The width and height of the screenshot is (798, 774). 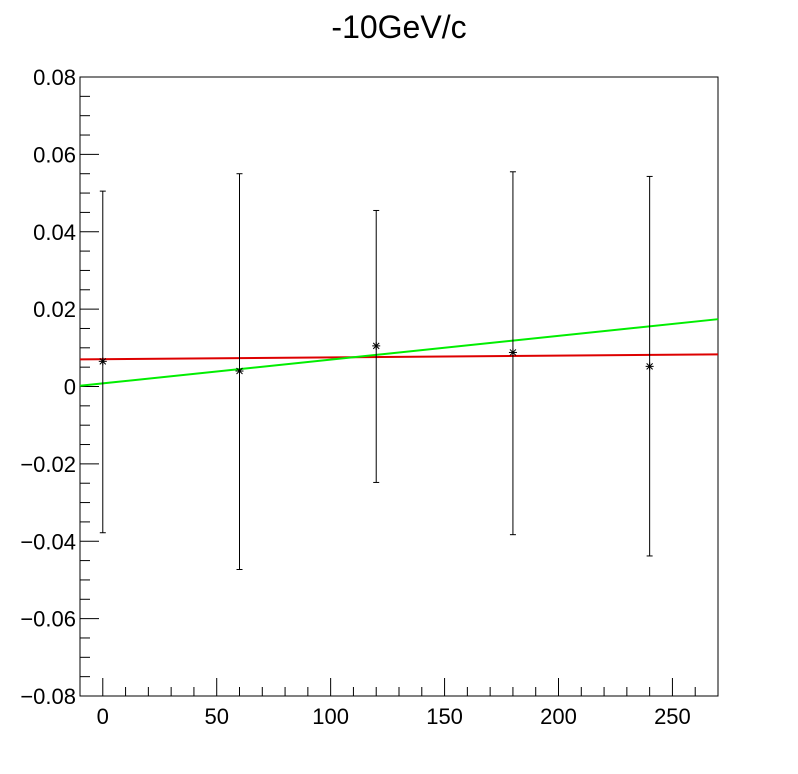 What do you see at coordinates (48, 541) in the screenshot?
I see `y-tick-label: −0.04` at bounding box center [48, 541].